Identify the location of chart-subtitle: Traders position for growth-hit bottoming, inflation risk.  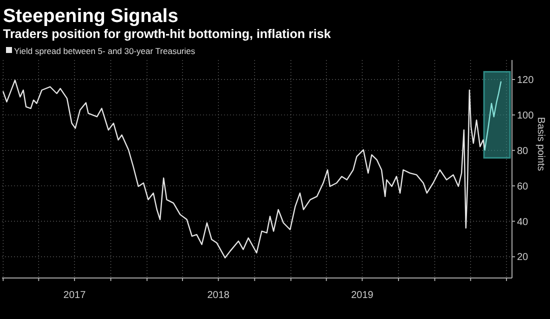
(167, 34).